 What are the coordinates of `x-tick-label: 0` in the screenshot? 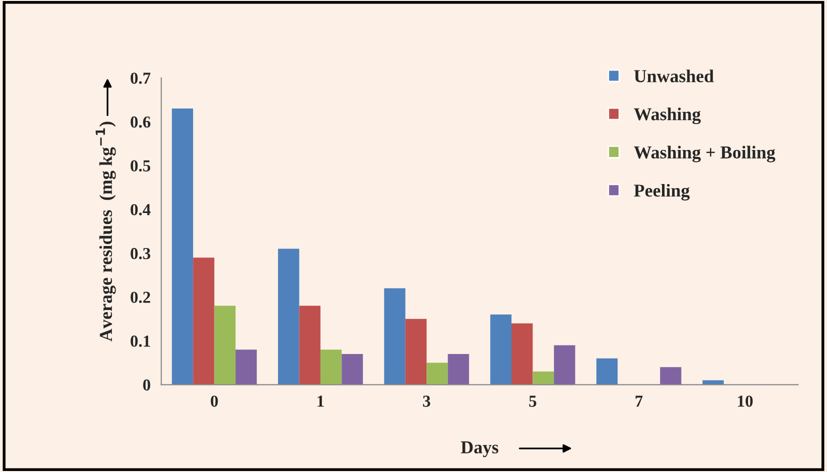 It's located at (214, 401).